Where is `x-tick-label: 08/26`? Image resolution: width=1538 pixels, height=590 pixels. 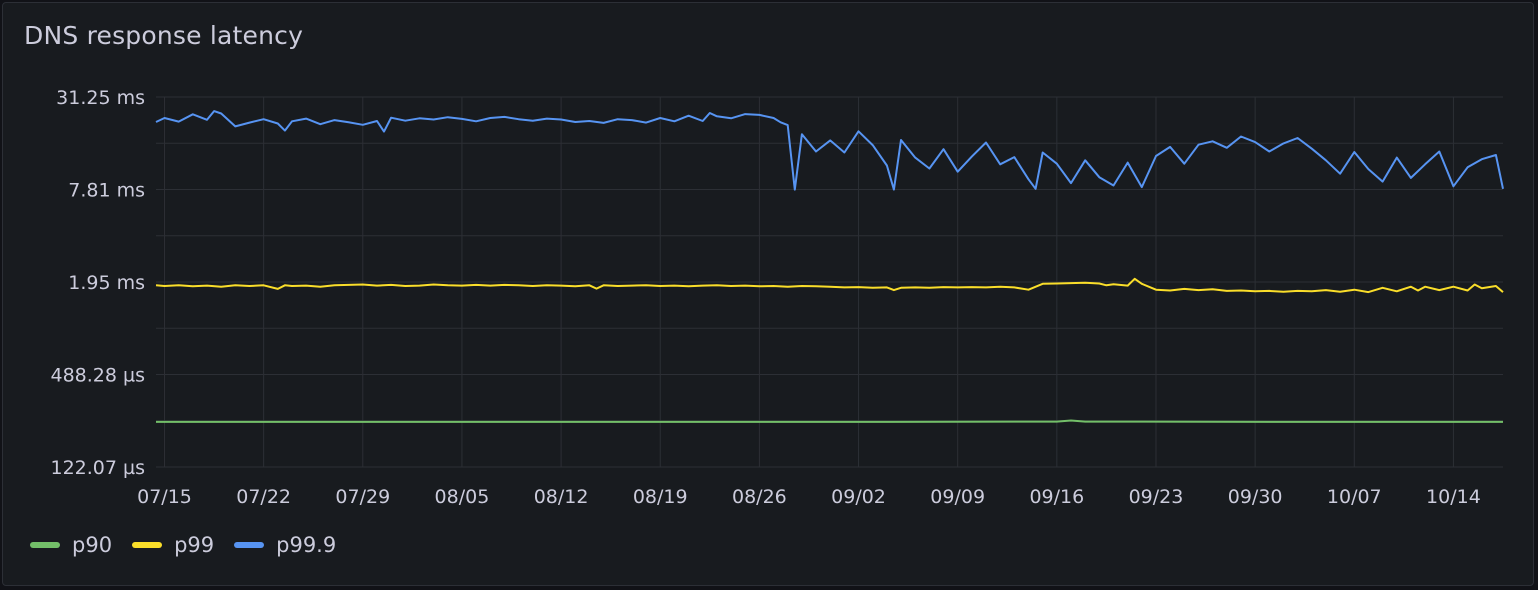 x-tick-label: 08/26 is located at coordinates (759, 497).